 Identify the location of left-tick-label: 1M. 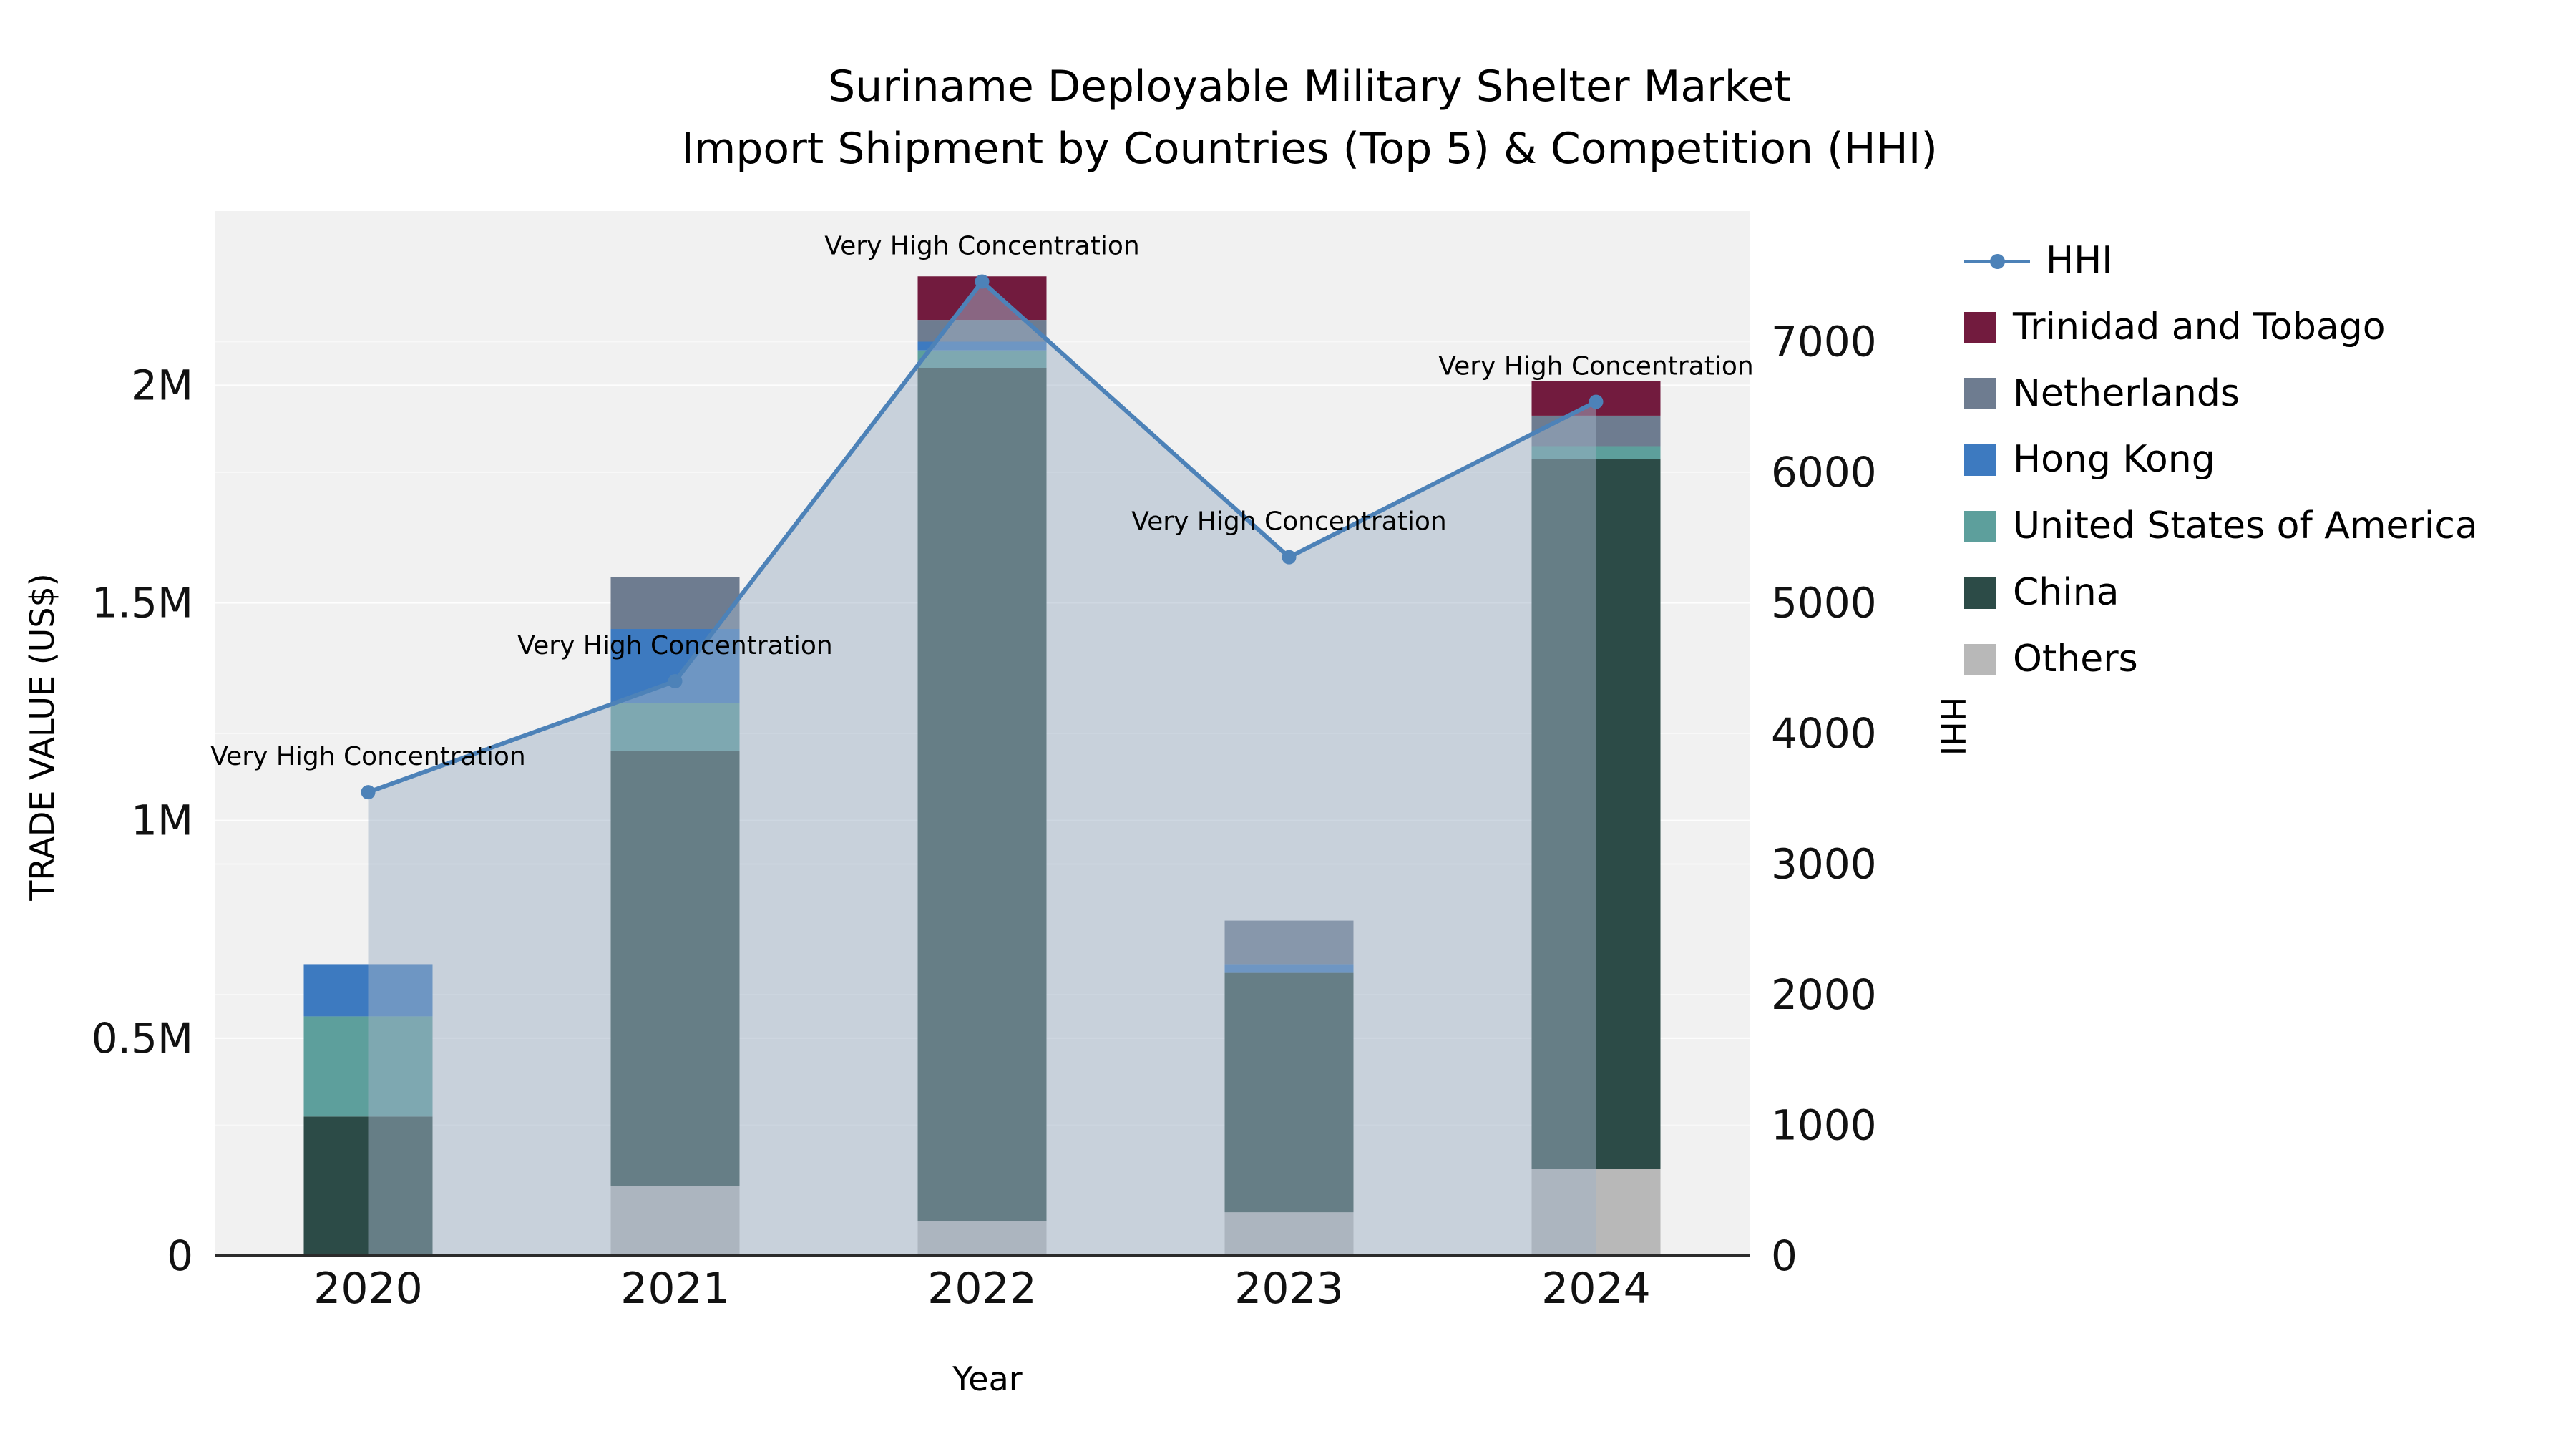
(162, 820).